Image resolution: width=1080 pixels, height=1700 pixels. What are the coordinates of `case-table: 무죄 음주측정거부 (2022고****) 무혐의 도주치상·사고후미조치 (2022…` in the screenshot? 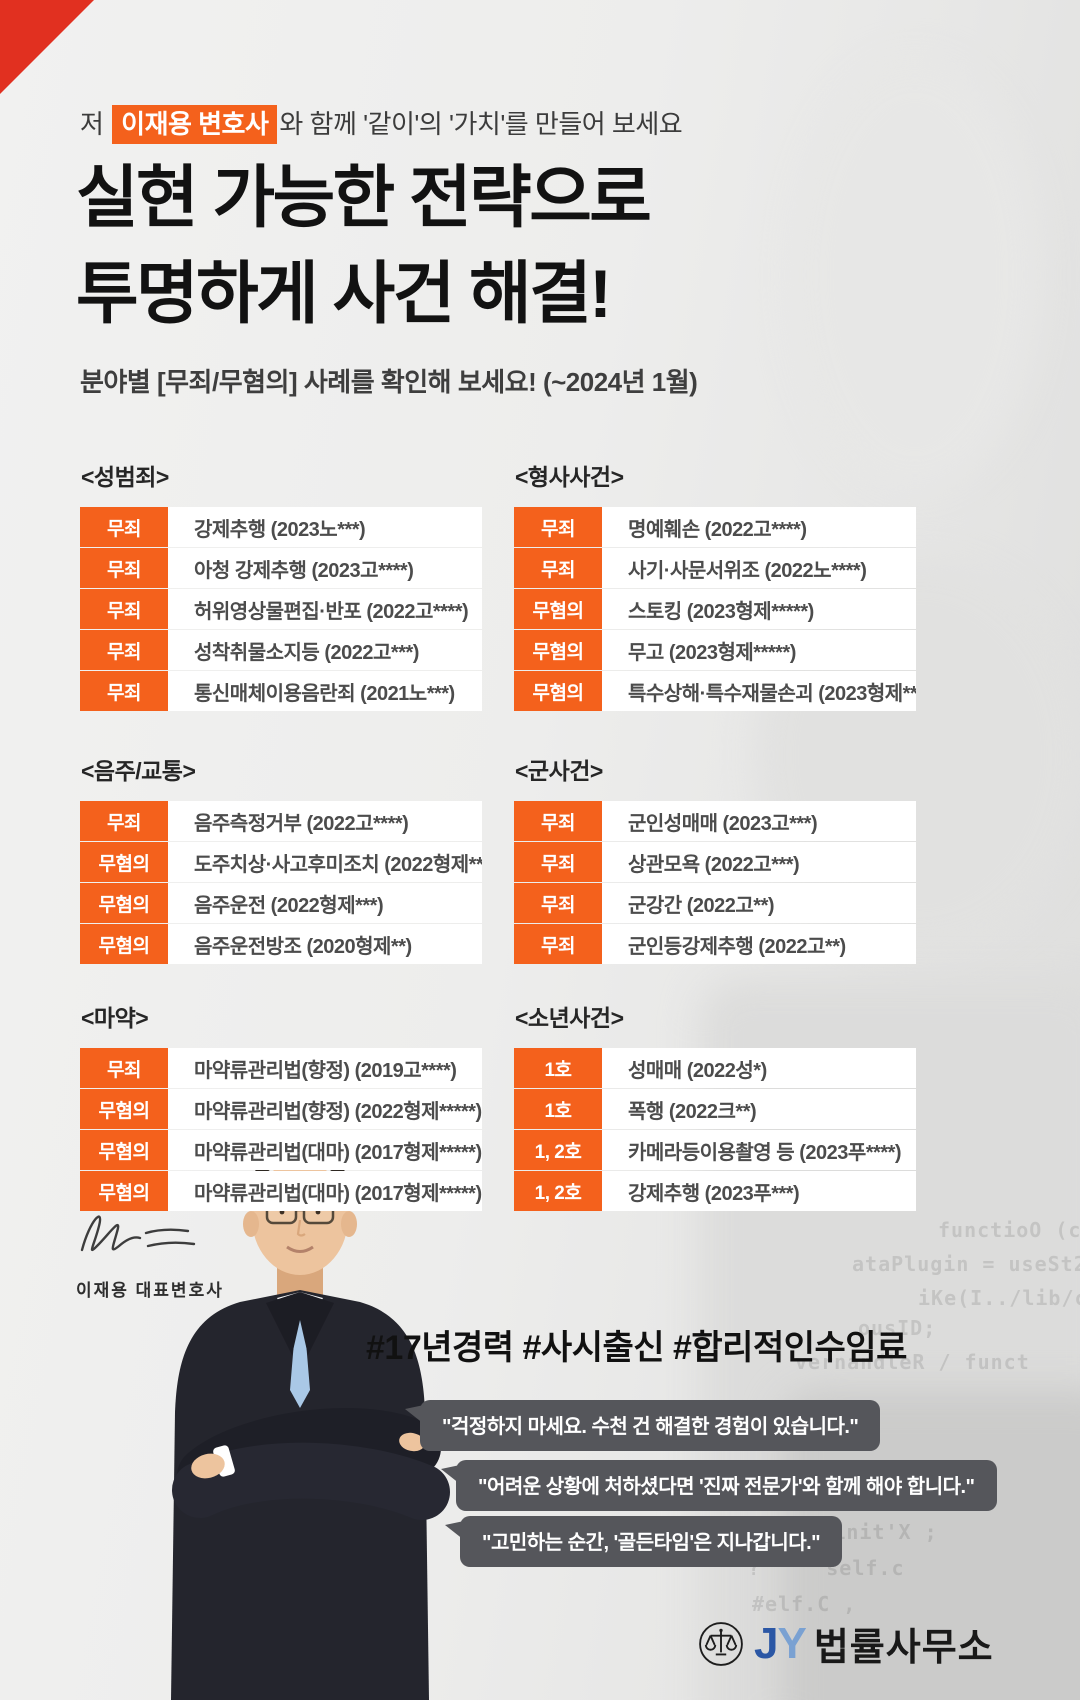 It's located at (281, 882).